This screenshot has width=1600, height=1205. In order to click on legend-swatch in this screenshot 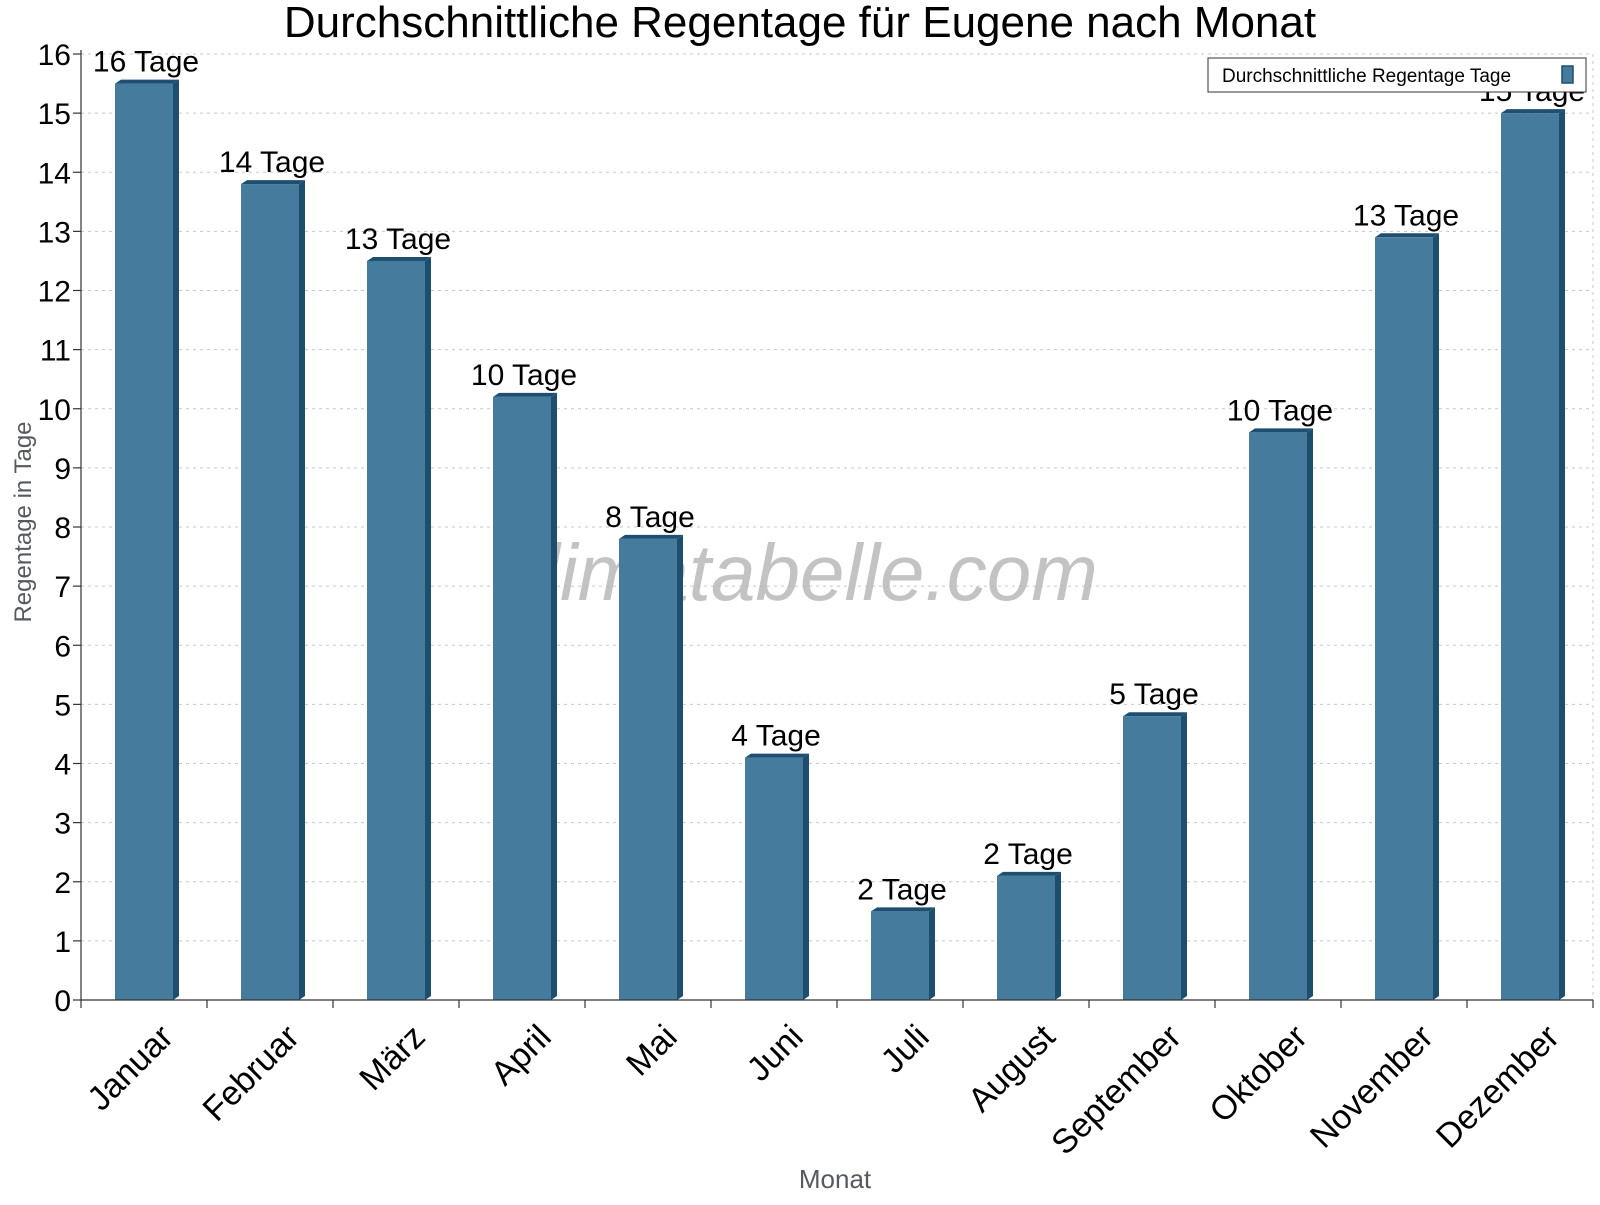, I will do `click(1567, 74)`.